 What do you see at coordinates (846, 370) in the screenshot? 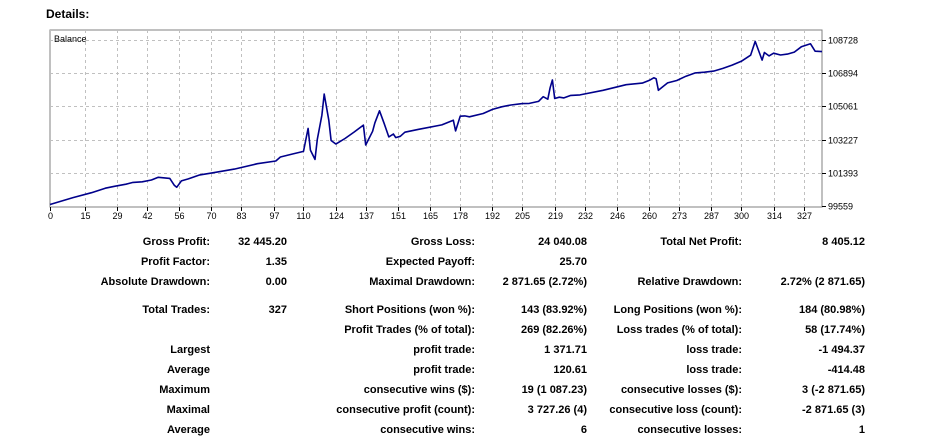
I see `average-loss-value: -414.48` at bounding box center [846, 370].